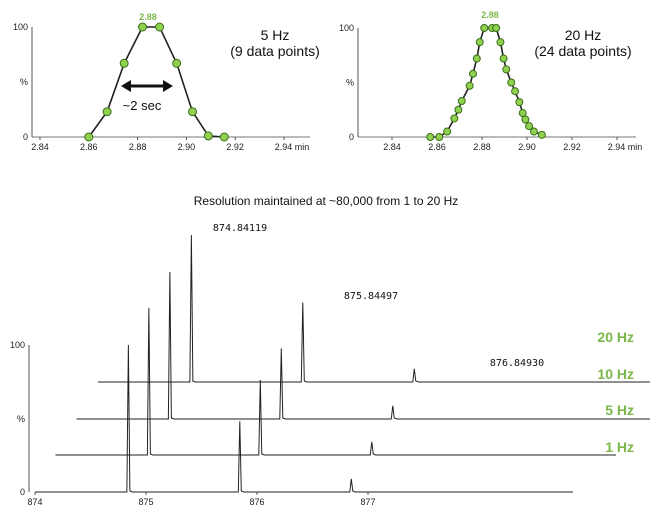 Image resolution: width=650 pixels, height=518 pixels. I want to click on panel-subtitle: (24 data points), so click(582, 51).